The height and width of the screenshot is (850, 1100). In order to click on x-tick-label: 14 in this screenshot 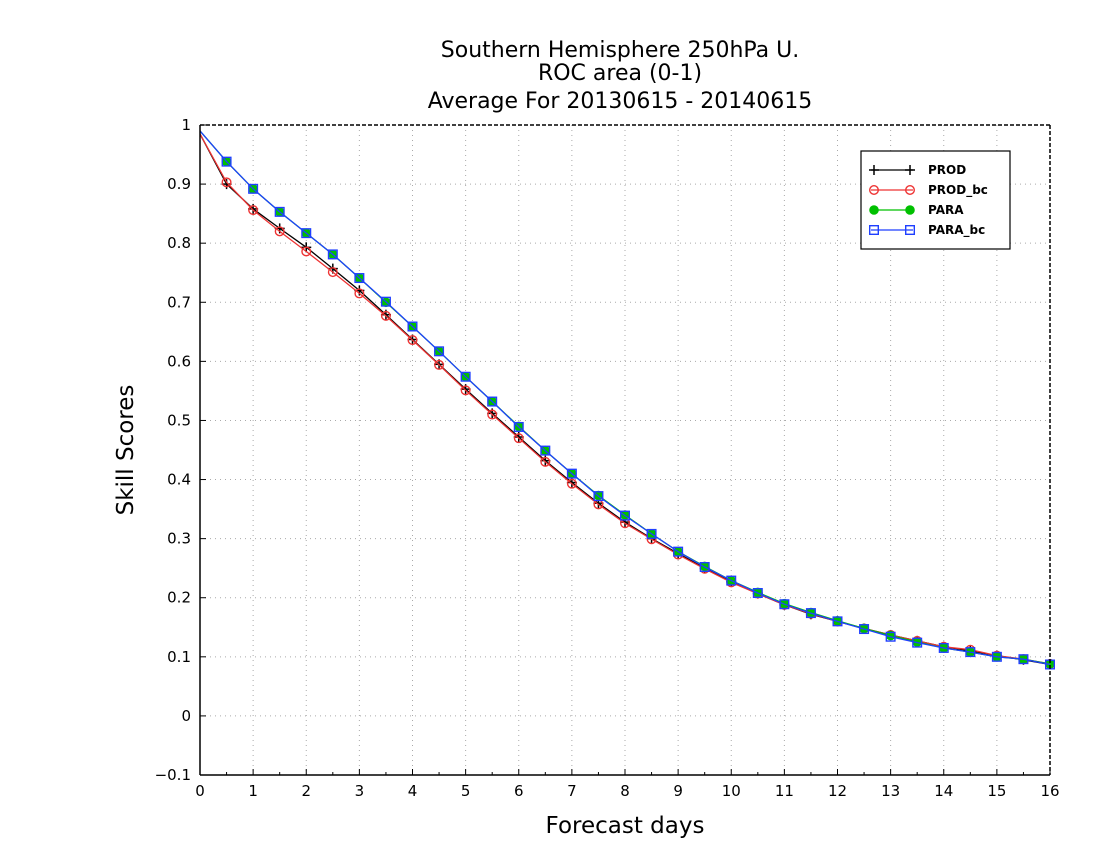, I will do `click(943, 791)`.